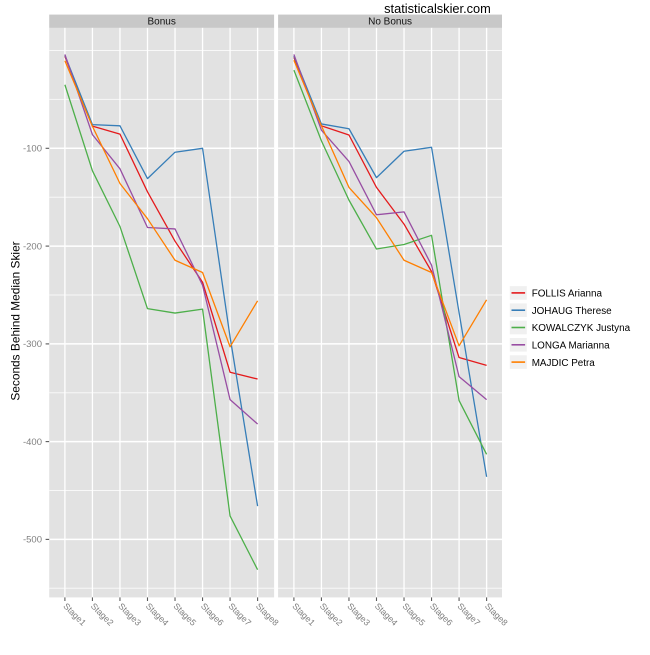  I want to click on svg-text: LONGA Marianna, so click(571, 346).